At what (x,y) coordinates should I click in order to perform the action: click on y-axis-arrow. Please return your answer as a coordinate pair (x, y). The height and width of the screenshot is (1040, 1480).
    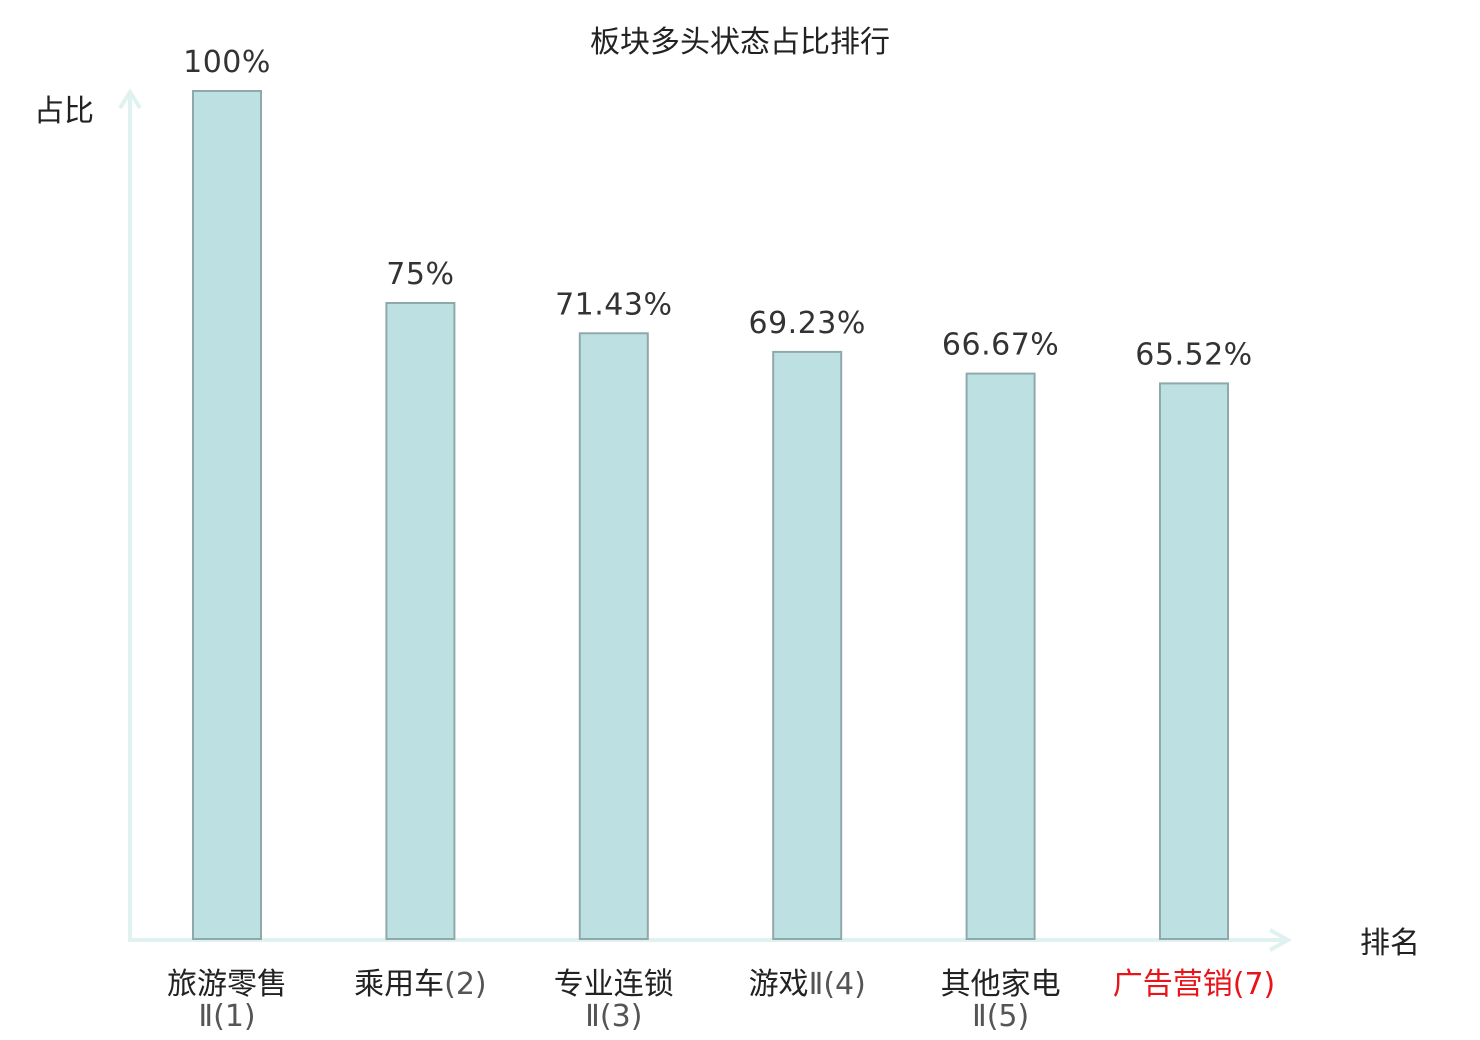
    Looking at the image, I should click on (130, 99).